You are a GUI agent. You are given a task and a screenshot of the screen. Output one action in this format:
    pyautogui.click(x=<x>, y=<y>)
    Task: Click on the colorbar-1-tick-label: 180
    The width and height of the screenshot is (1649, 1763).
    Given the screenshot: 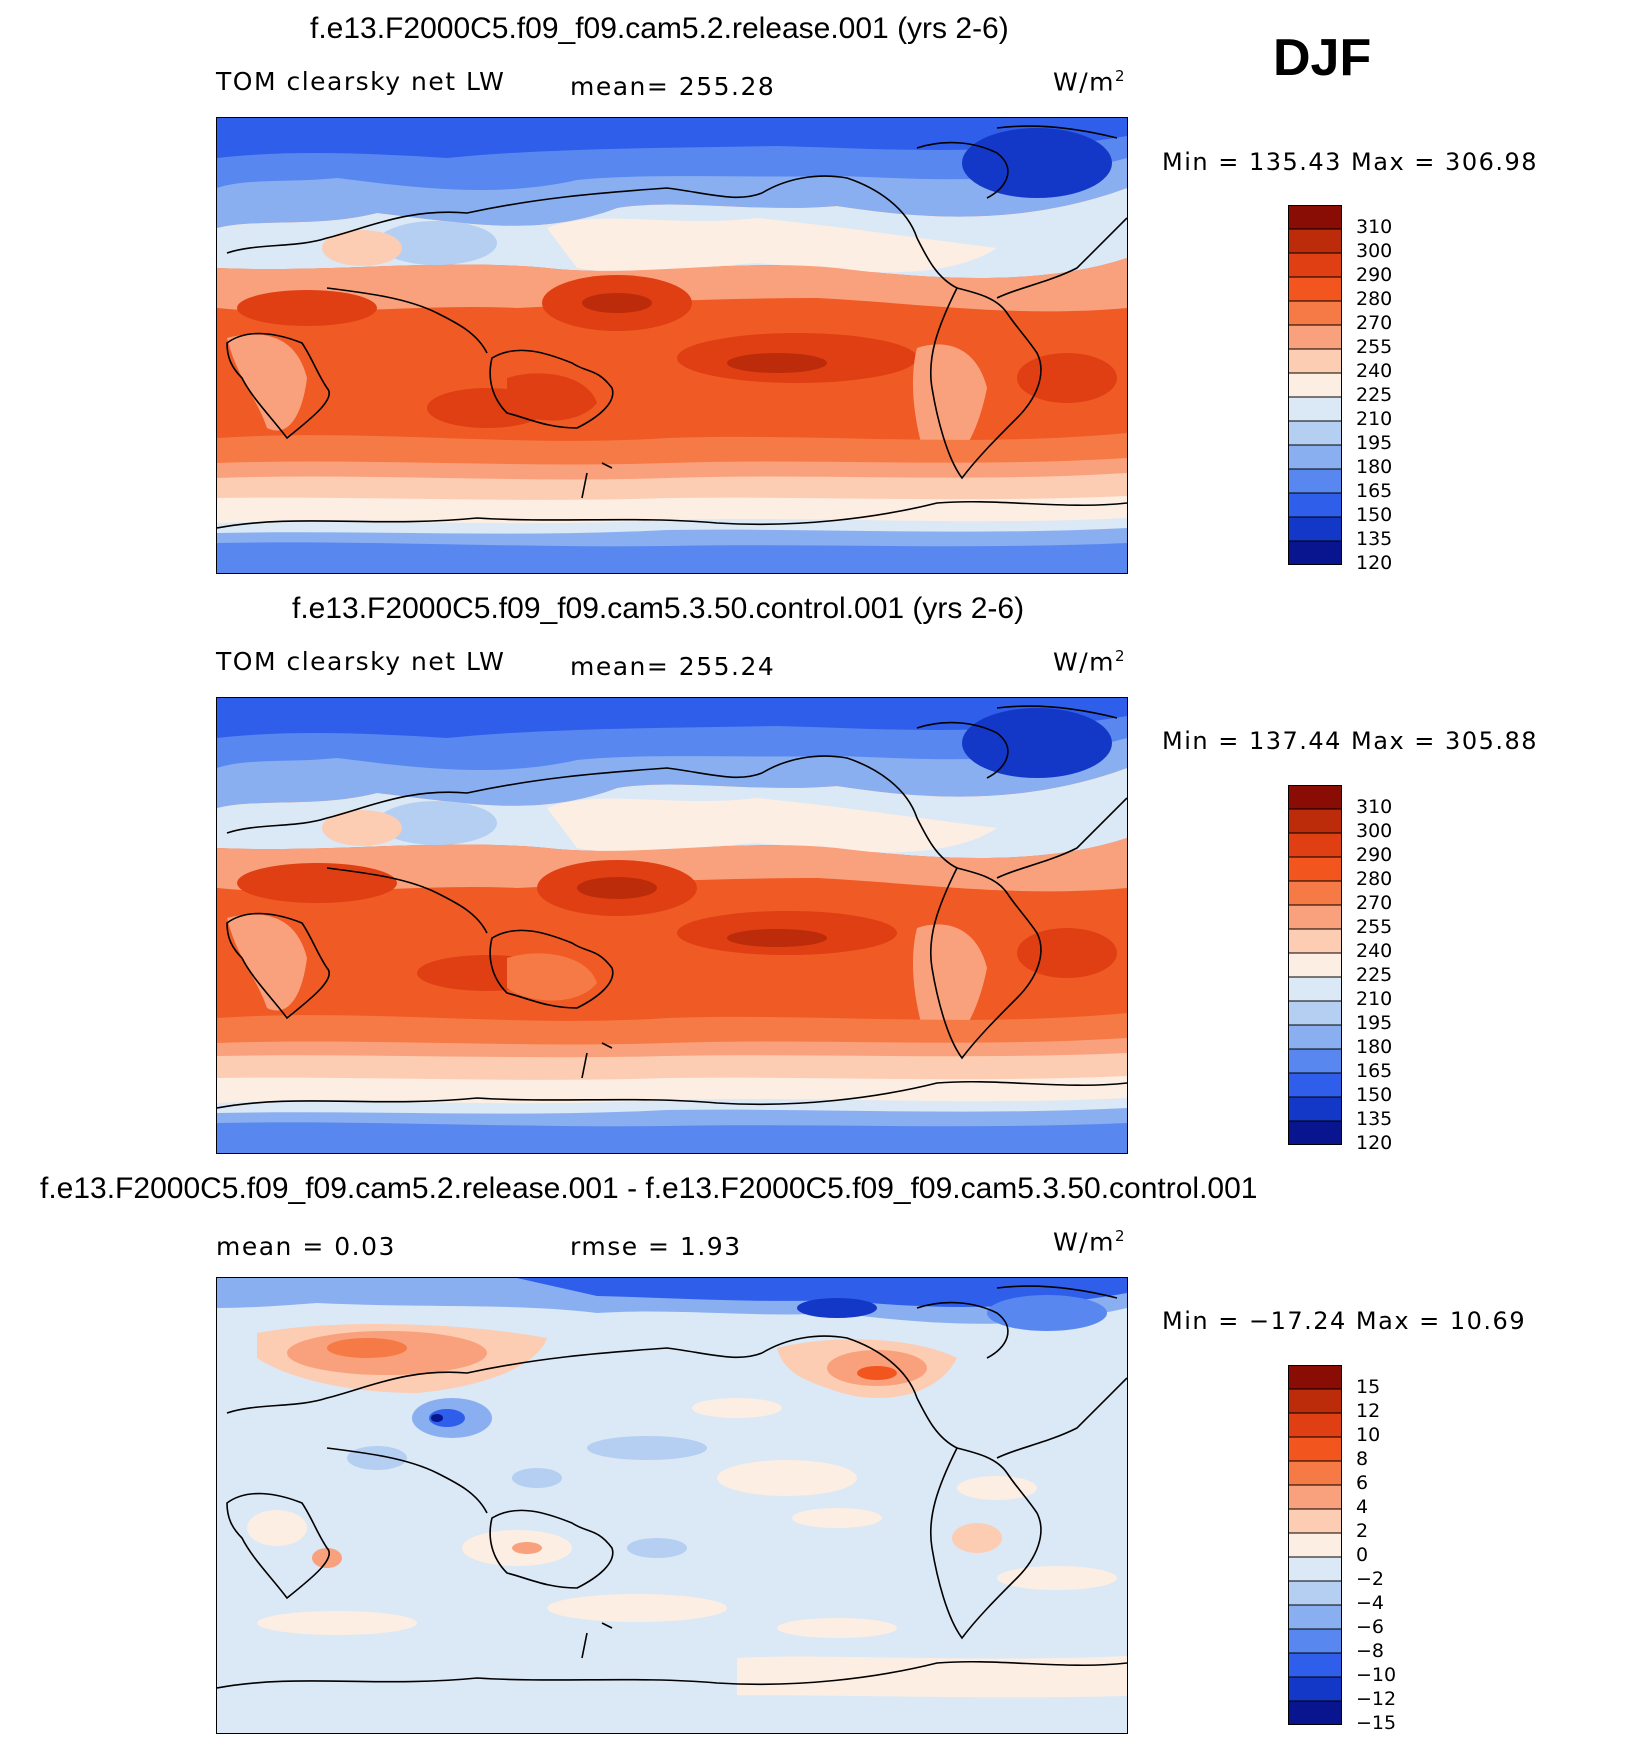 What is the action you would take?
    pyautogui.click(x=1374, y=467)
    